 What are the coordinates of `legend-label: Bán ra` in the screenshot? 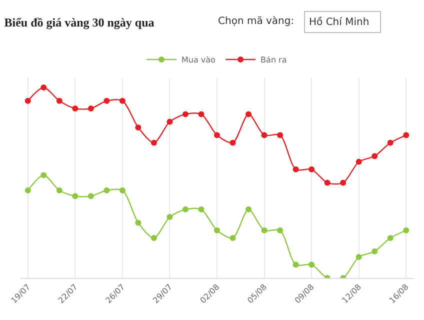 It's located at (273, 60).